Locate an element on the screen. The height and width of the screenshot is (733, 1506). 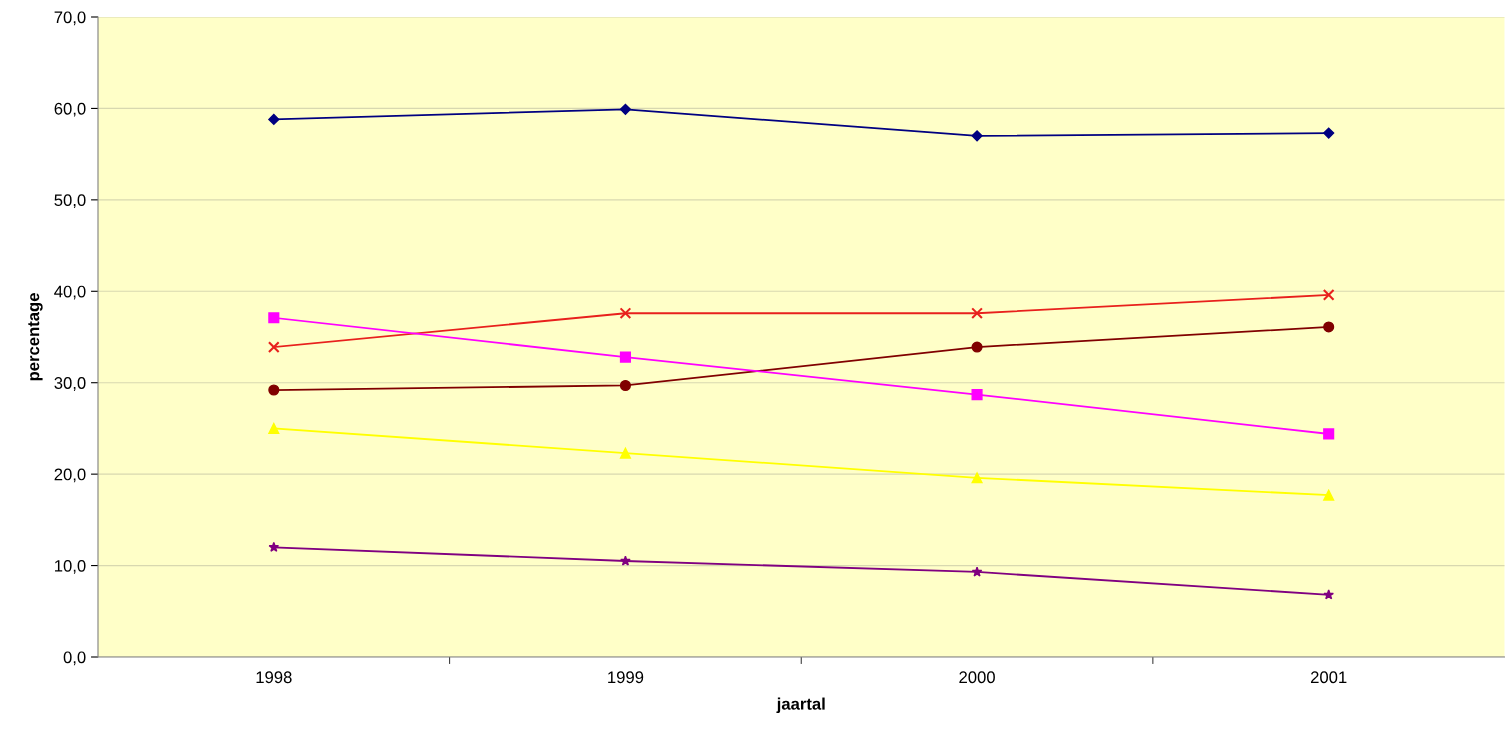
y-tick-label: 50,0 is located at coordinates (70, 201).